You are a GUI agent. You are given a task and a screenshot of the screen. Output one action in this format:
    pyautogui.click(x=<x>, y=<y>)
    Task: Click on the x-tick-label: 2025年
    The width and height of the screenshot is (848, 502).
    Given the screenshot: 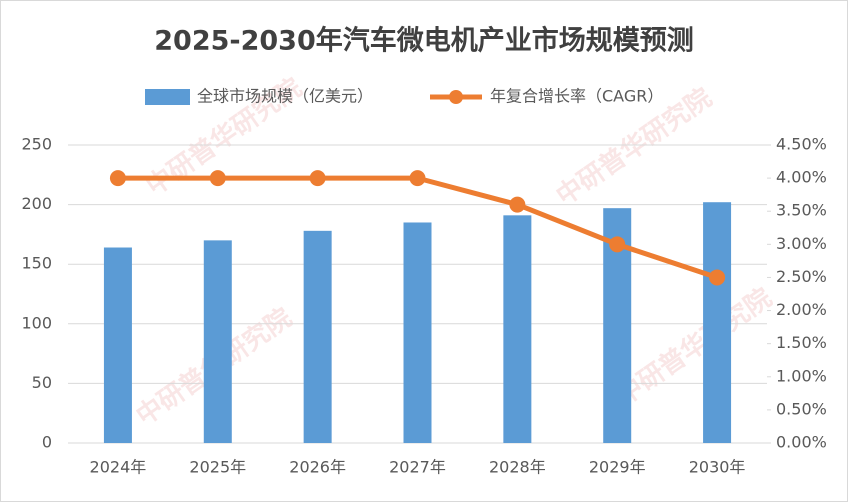 What is the action you would take?
    pyautogui.click(x=217, y=467)
    